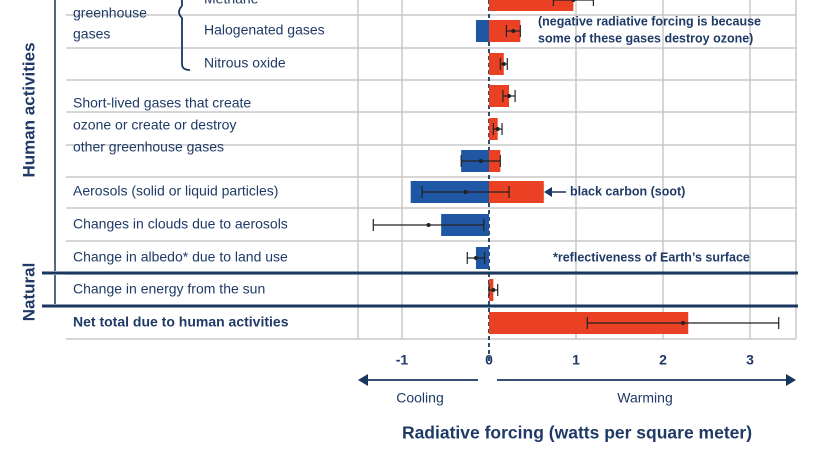 The height and width of the screenshot is (467, 820). Describe the element at coordinates (91, 34) in the screenshot. I see `group-label-gases: gases` at that location.